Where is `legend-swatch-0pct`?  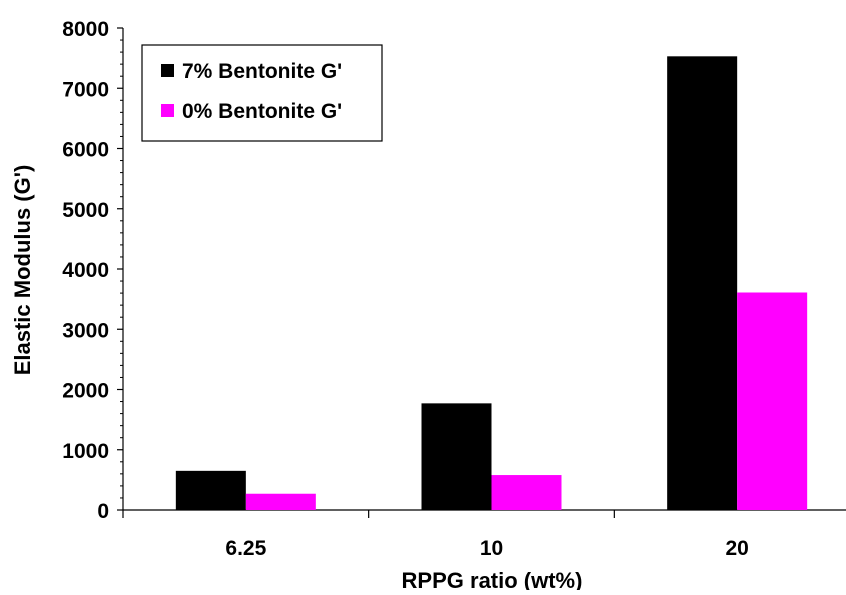
legend-swatch-0pct is located at coordinates (167, 110).